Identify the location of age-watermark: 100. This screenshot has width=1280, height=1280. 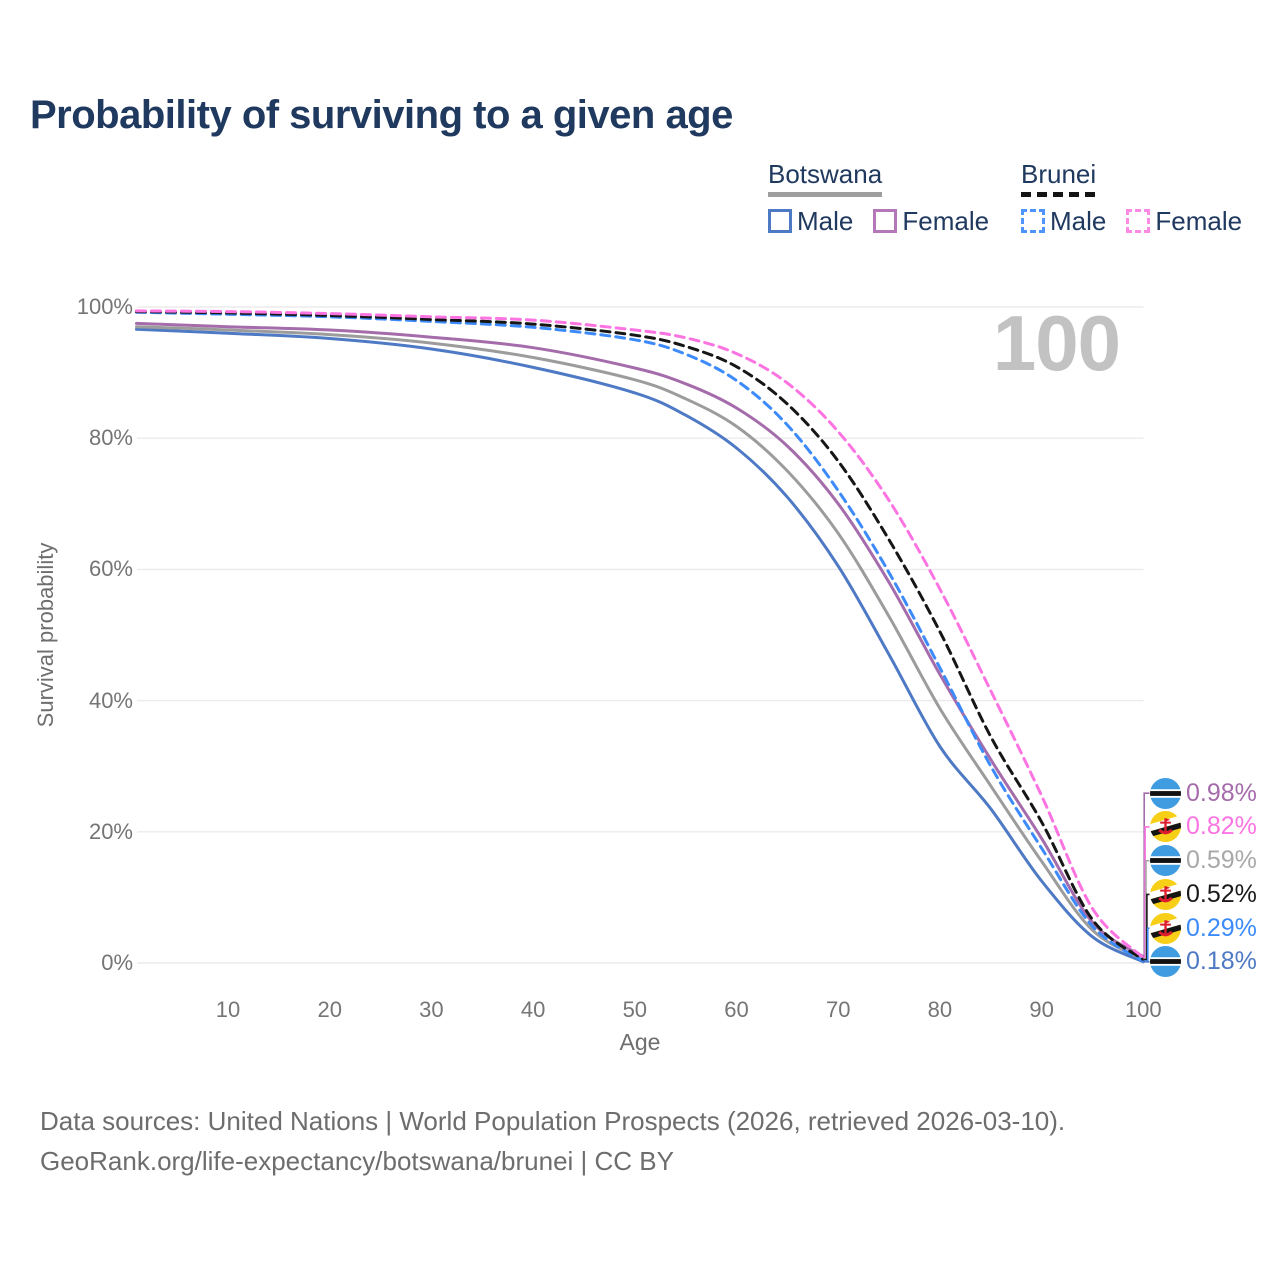
(1056, 343).